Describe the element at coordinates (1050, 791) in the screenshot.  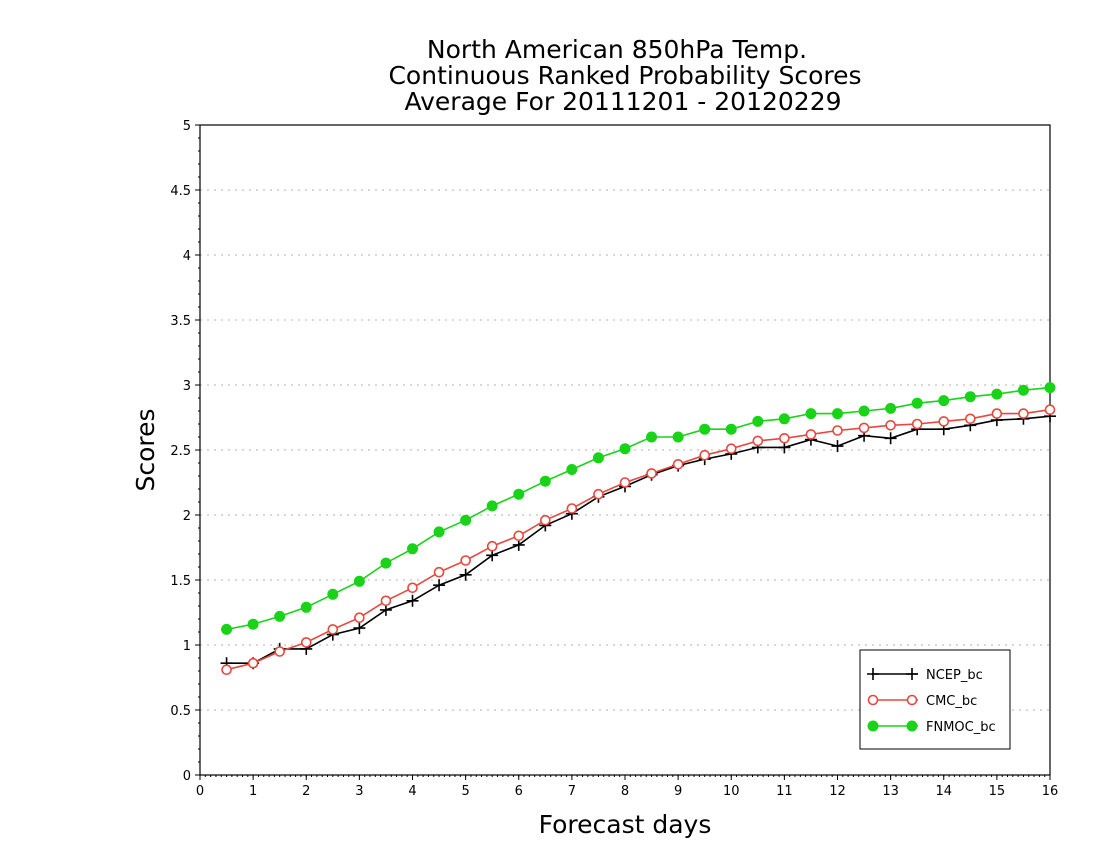
I see `x-tick-label: 16` at that location.